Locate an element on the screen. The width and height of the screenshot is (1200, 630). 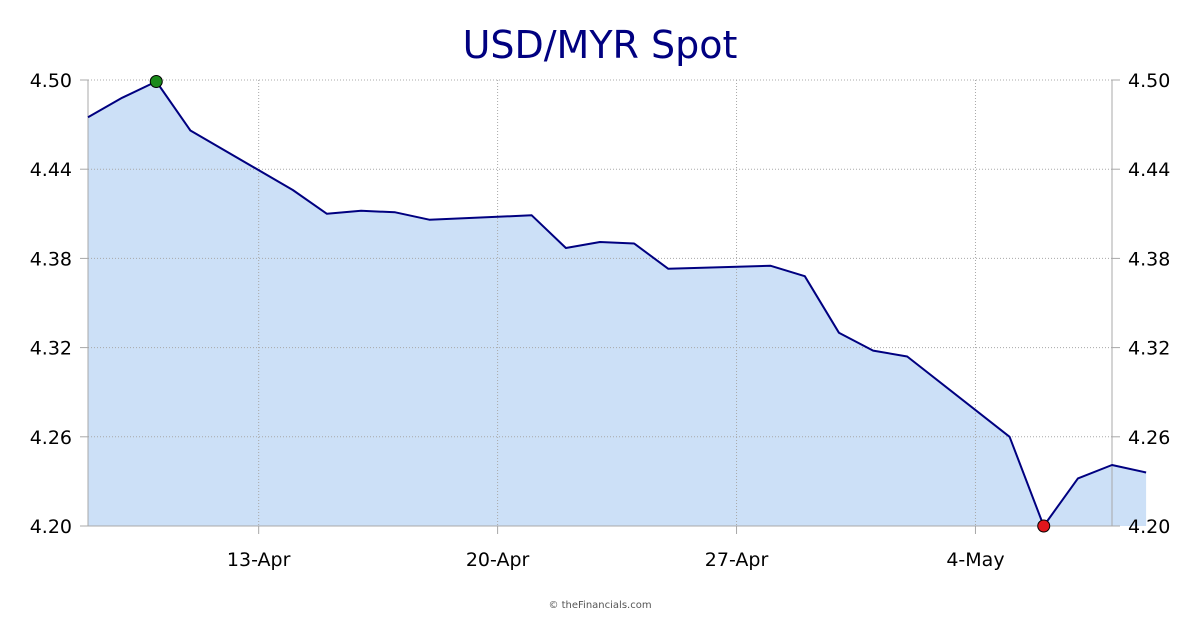
y-tick-label-left: 4.26 is located at coordinates (51, 438).